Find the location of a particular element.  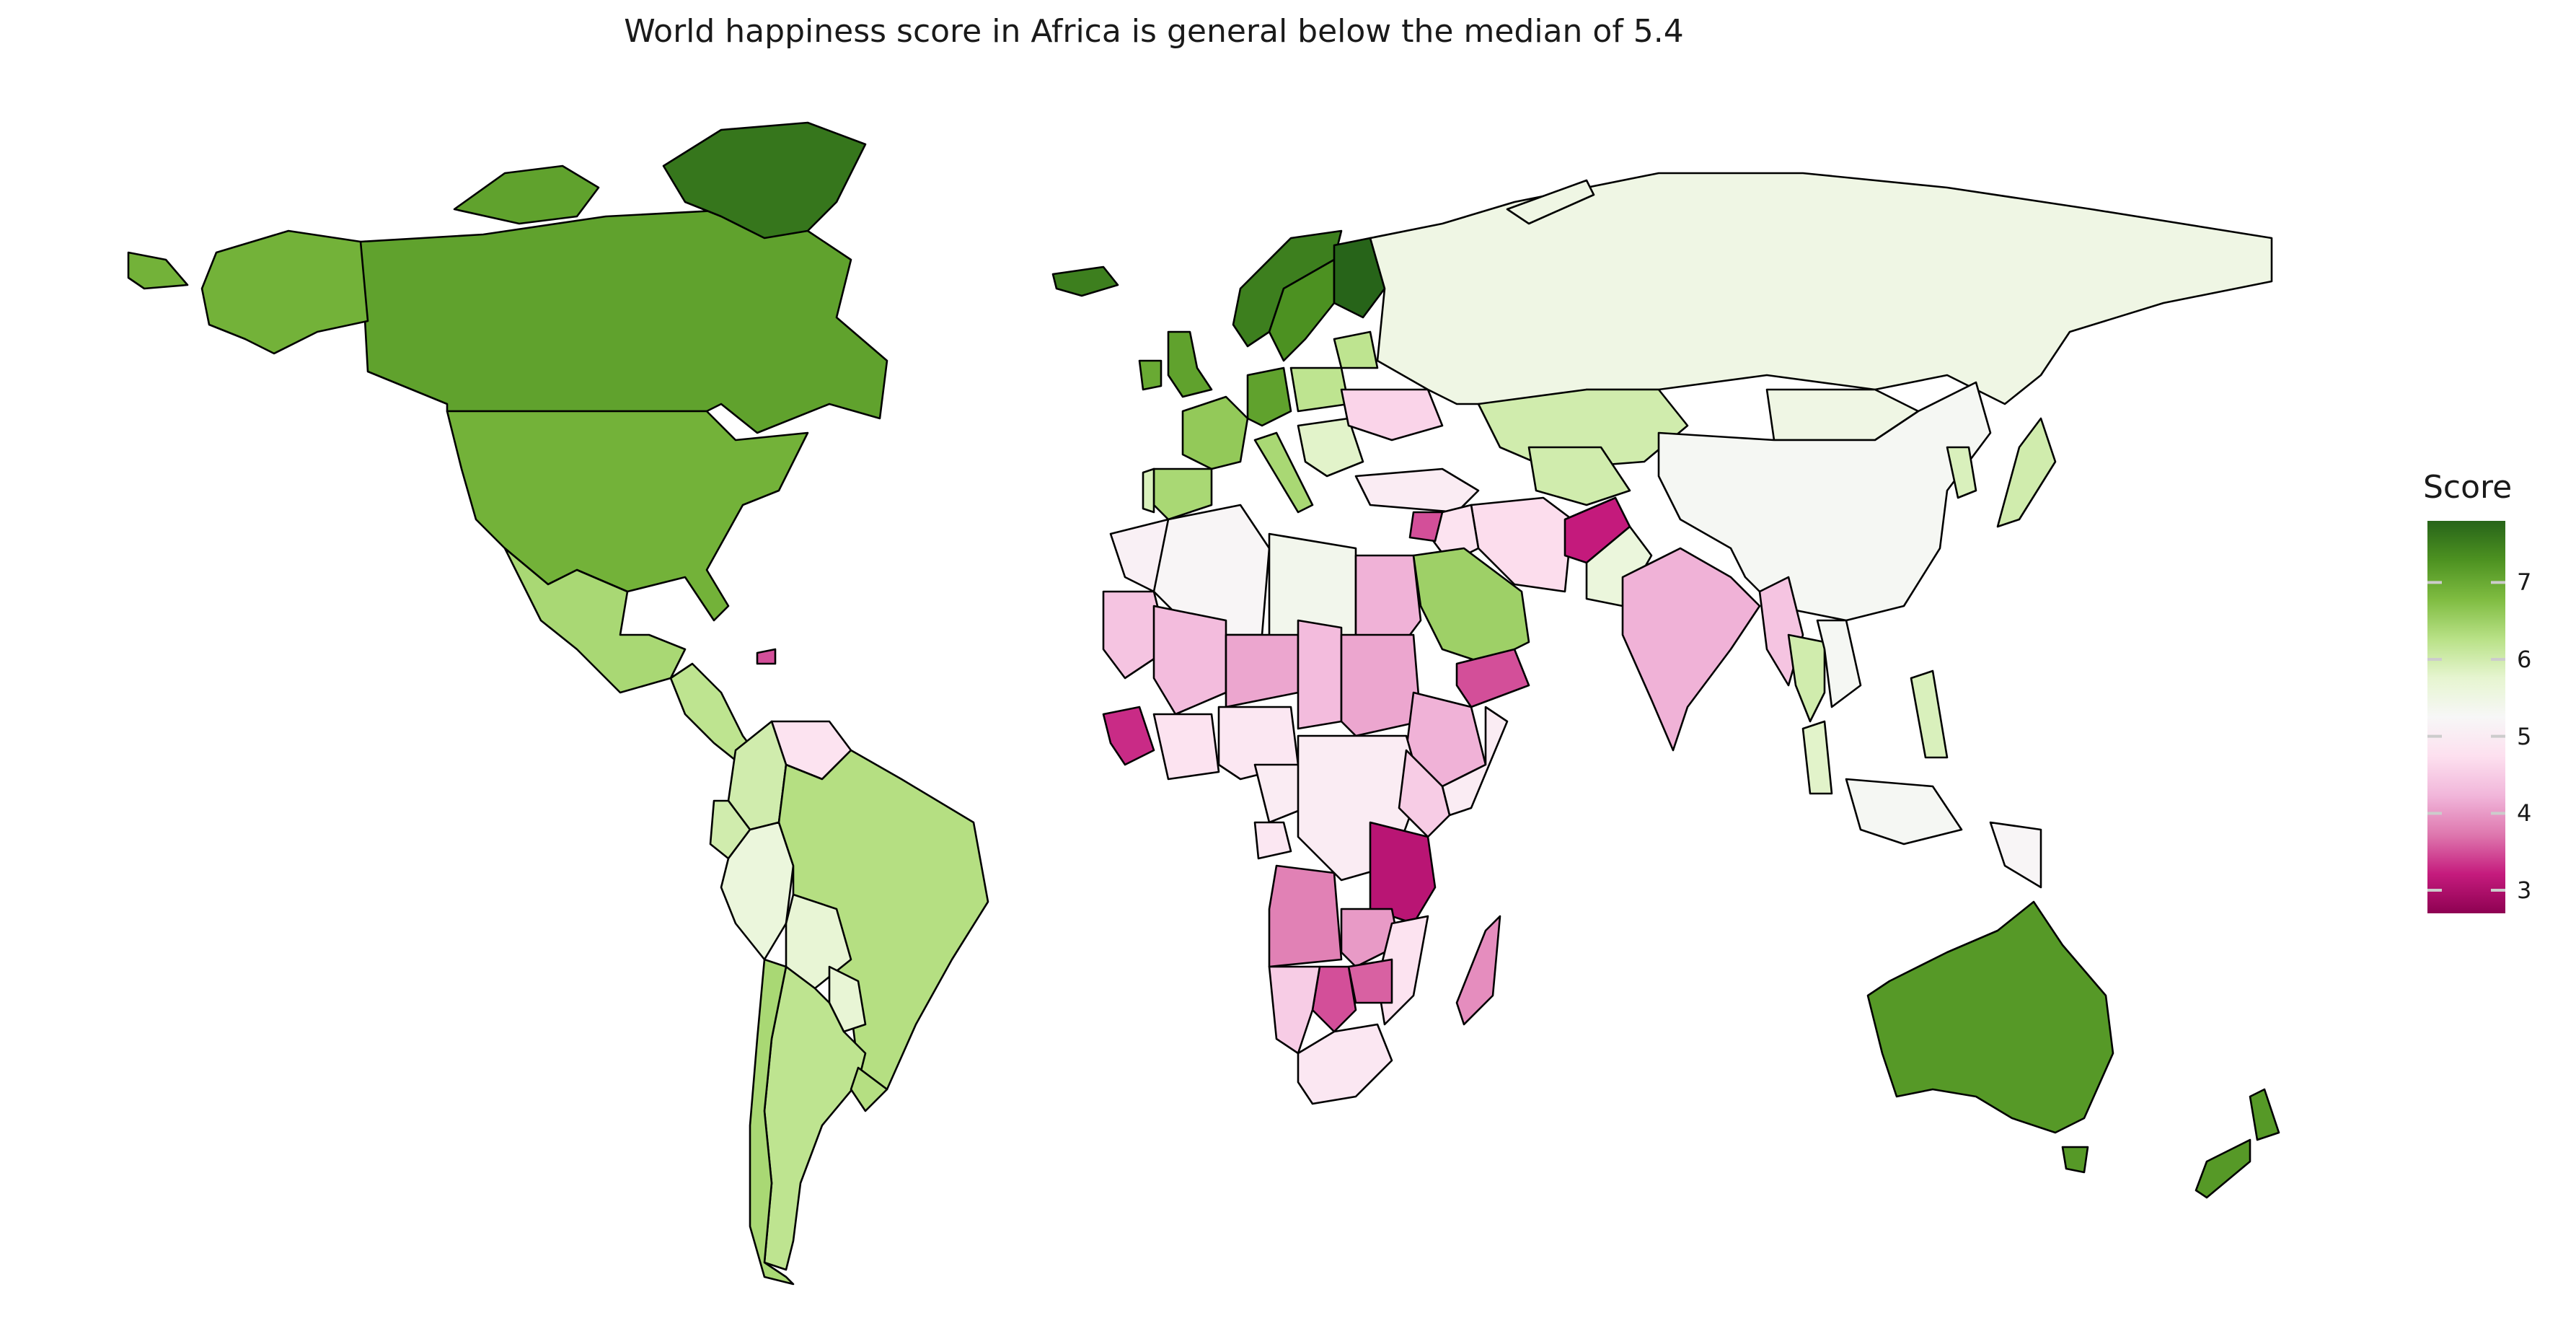

legend-colorbar is located at coordinates (2466, 717).